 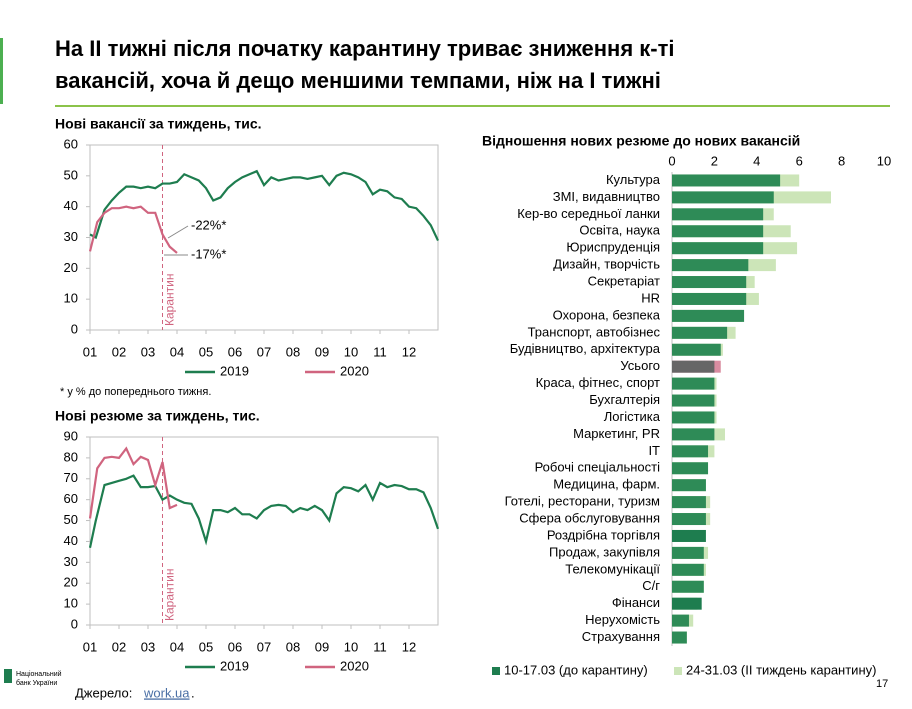 What do you see at coordinates (235, 646) in the screenshot?
I see `x-tick-label: 06` at bounding box center [235, 646].